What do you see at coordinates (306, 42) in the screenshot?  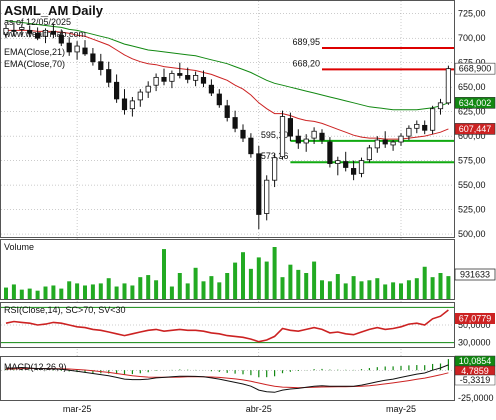 I see `price-level-label: 689,95` at bounding box center [306, 42].